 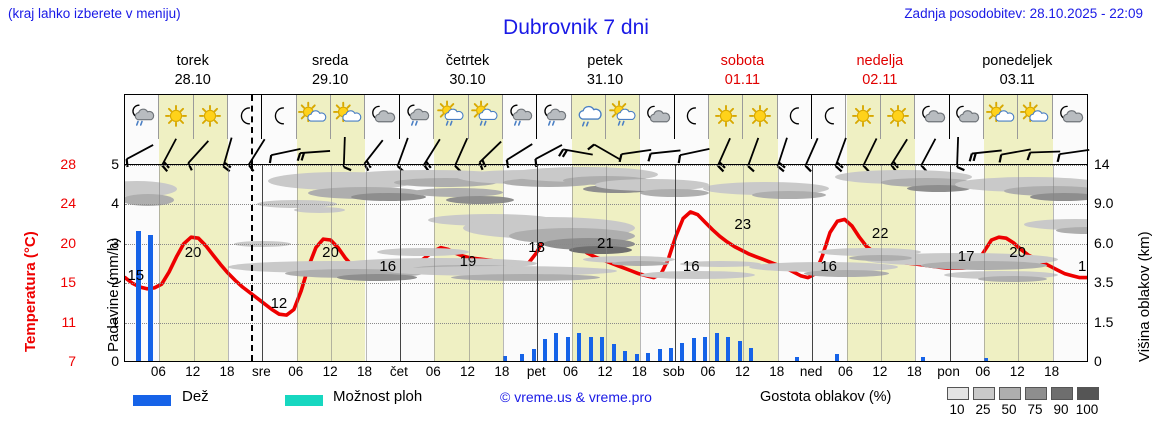 I want to click on temperature-axis-label: Temperatura (°C), so click(x=30, y=291).